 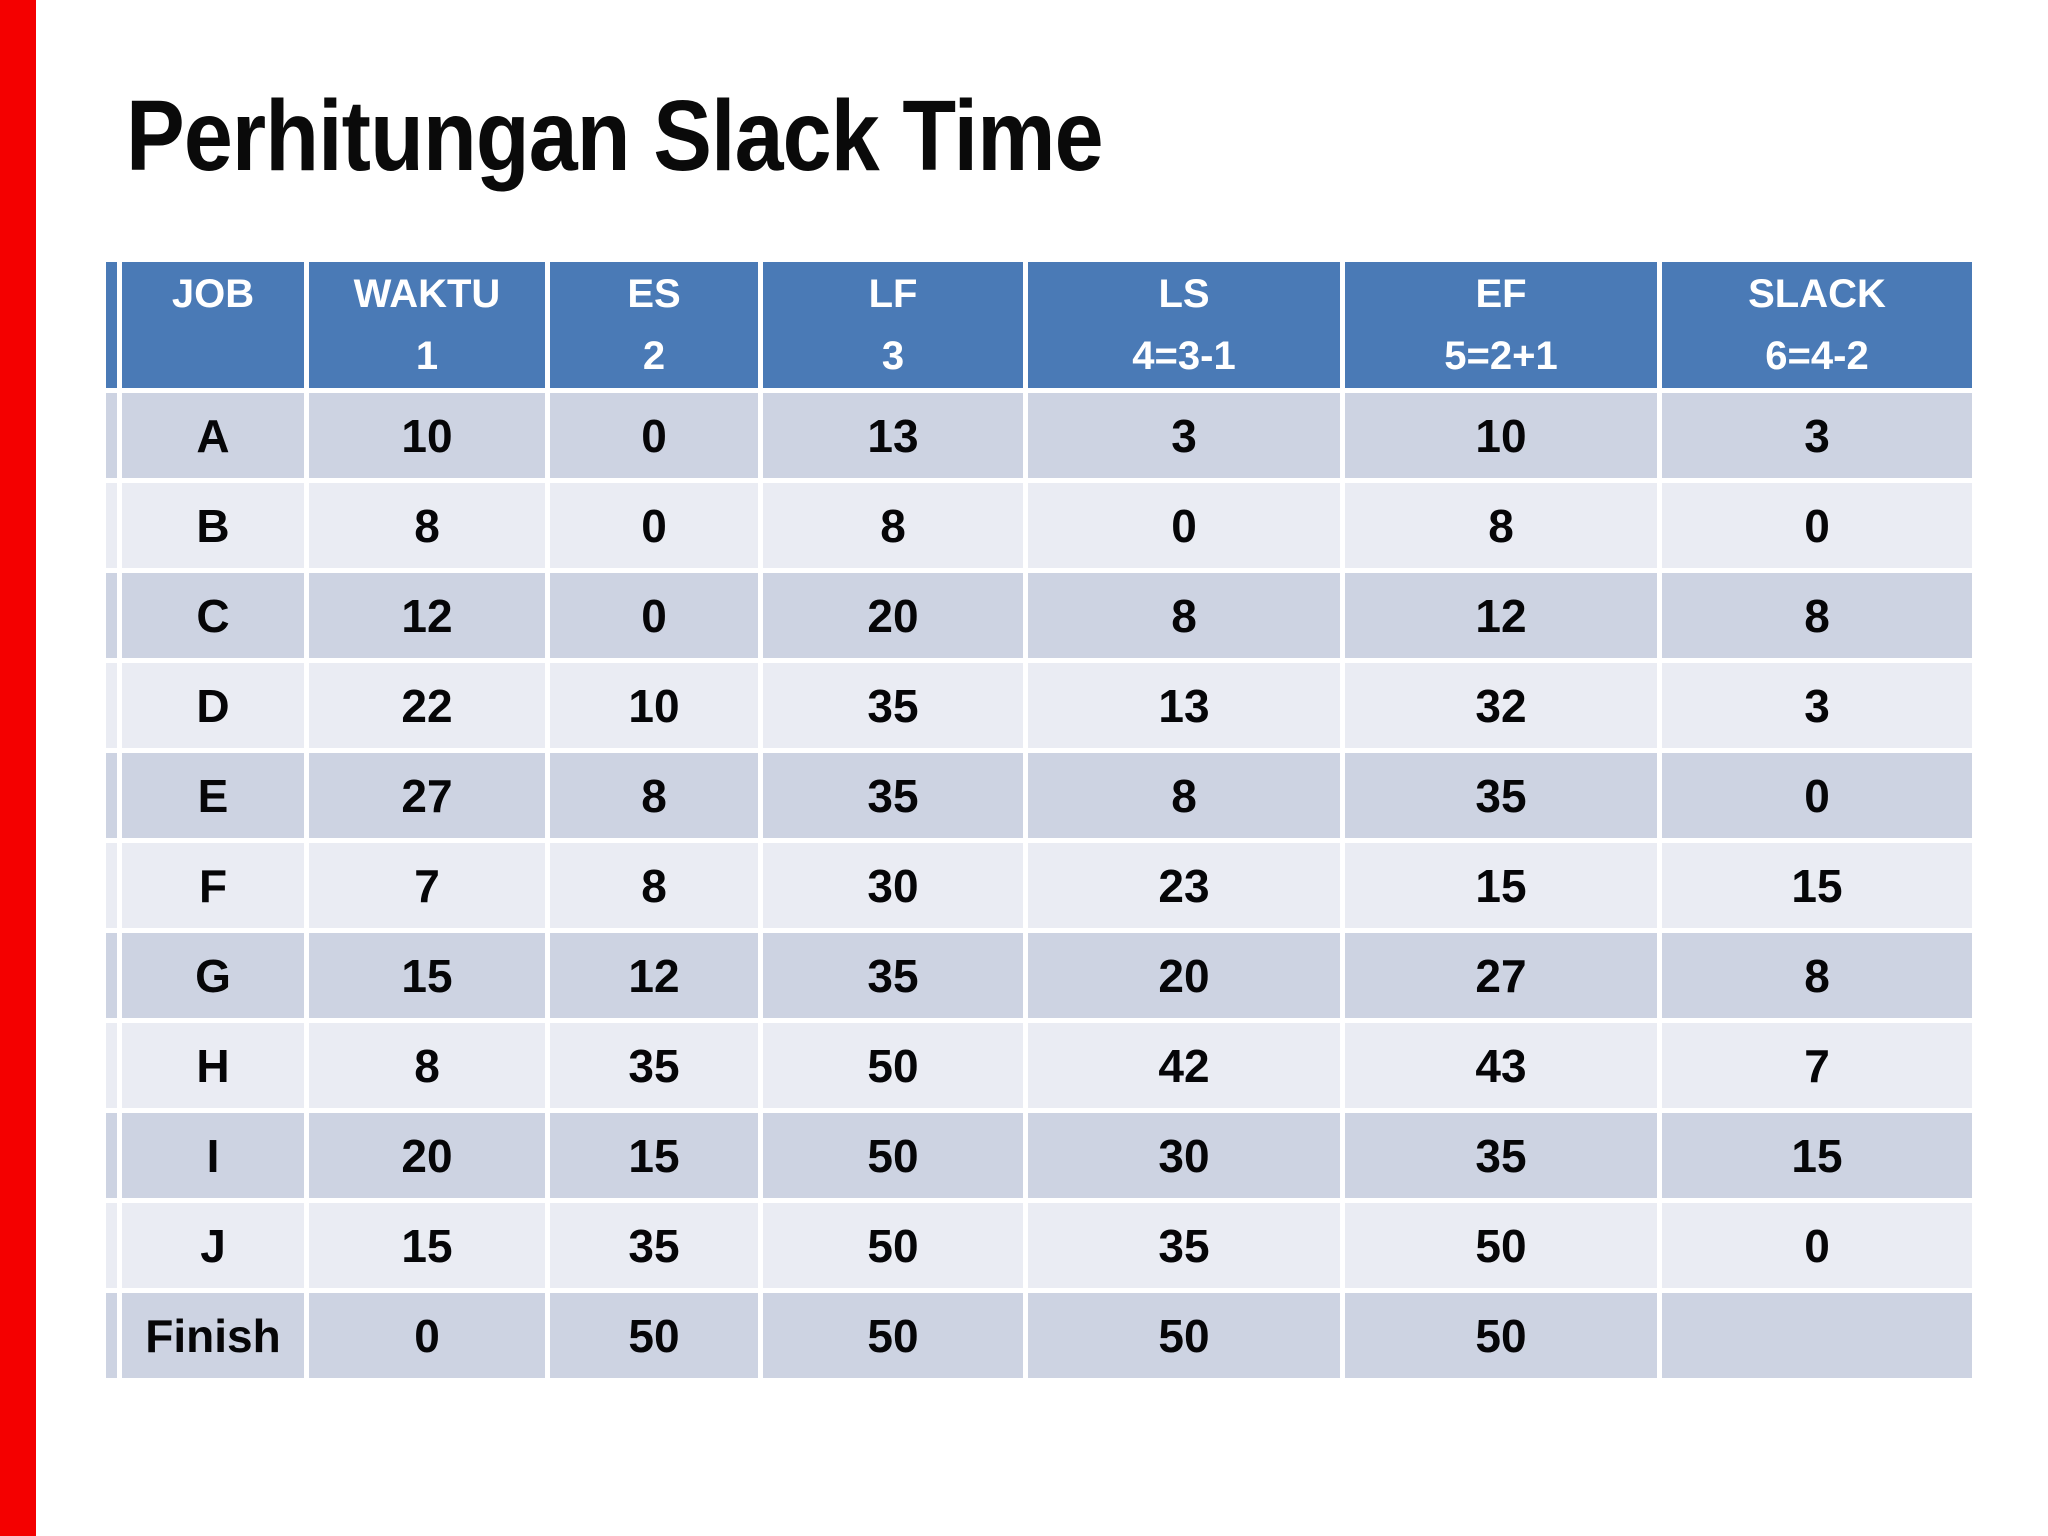 I want to click on table-row-j: J 15 35 50 35 50 0, so click(x=1039, y=1245).